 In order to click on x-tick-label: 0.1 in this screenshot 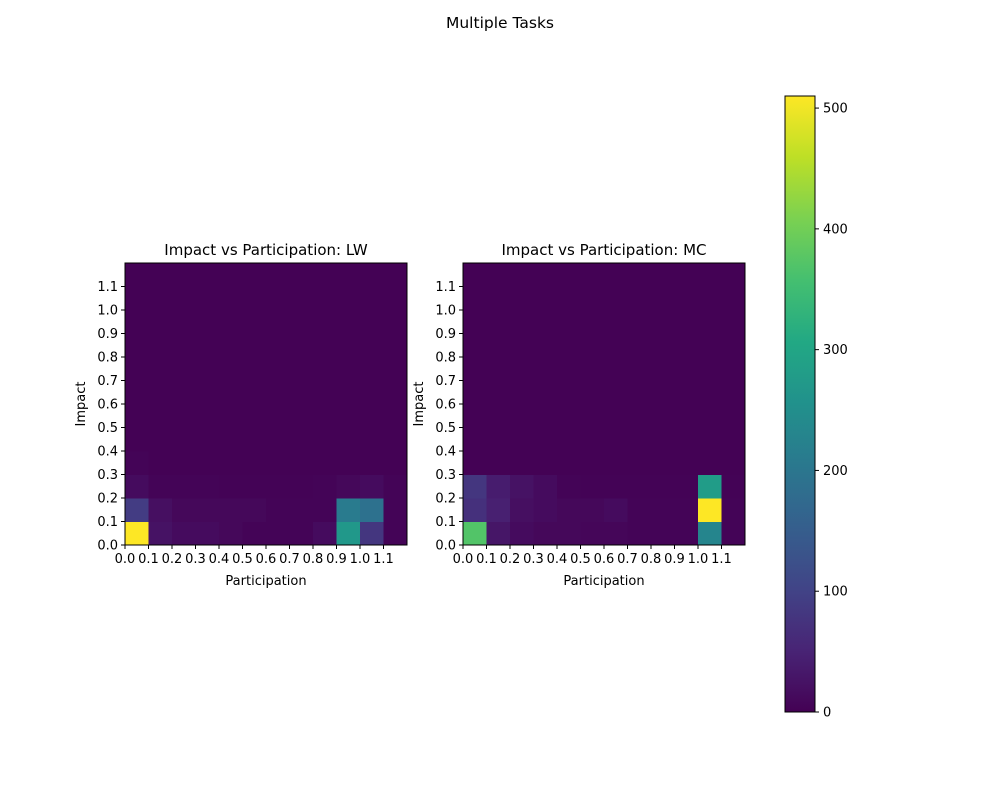, I will do `click(148, 559)`.